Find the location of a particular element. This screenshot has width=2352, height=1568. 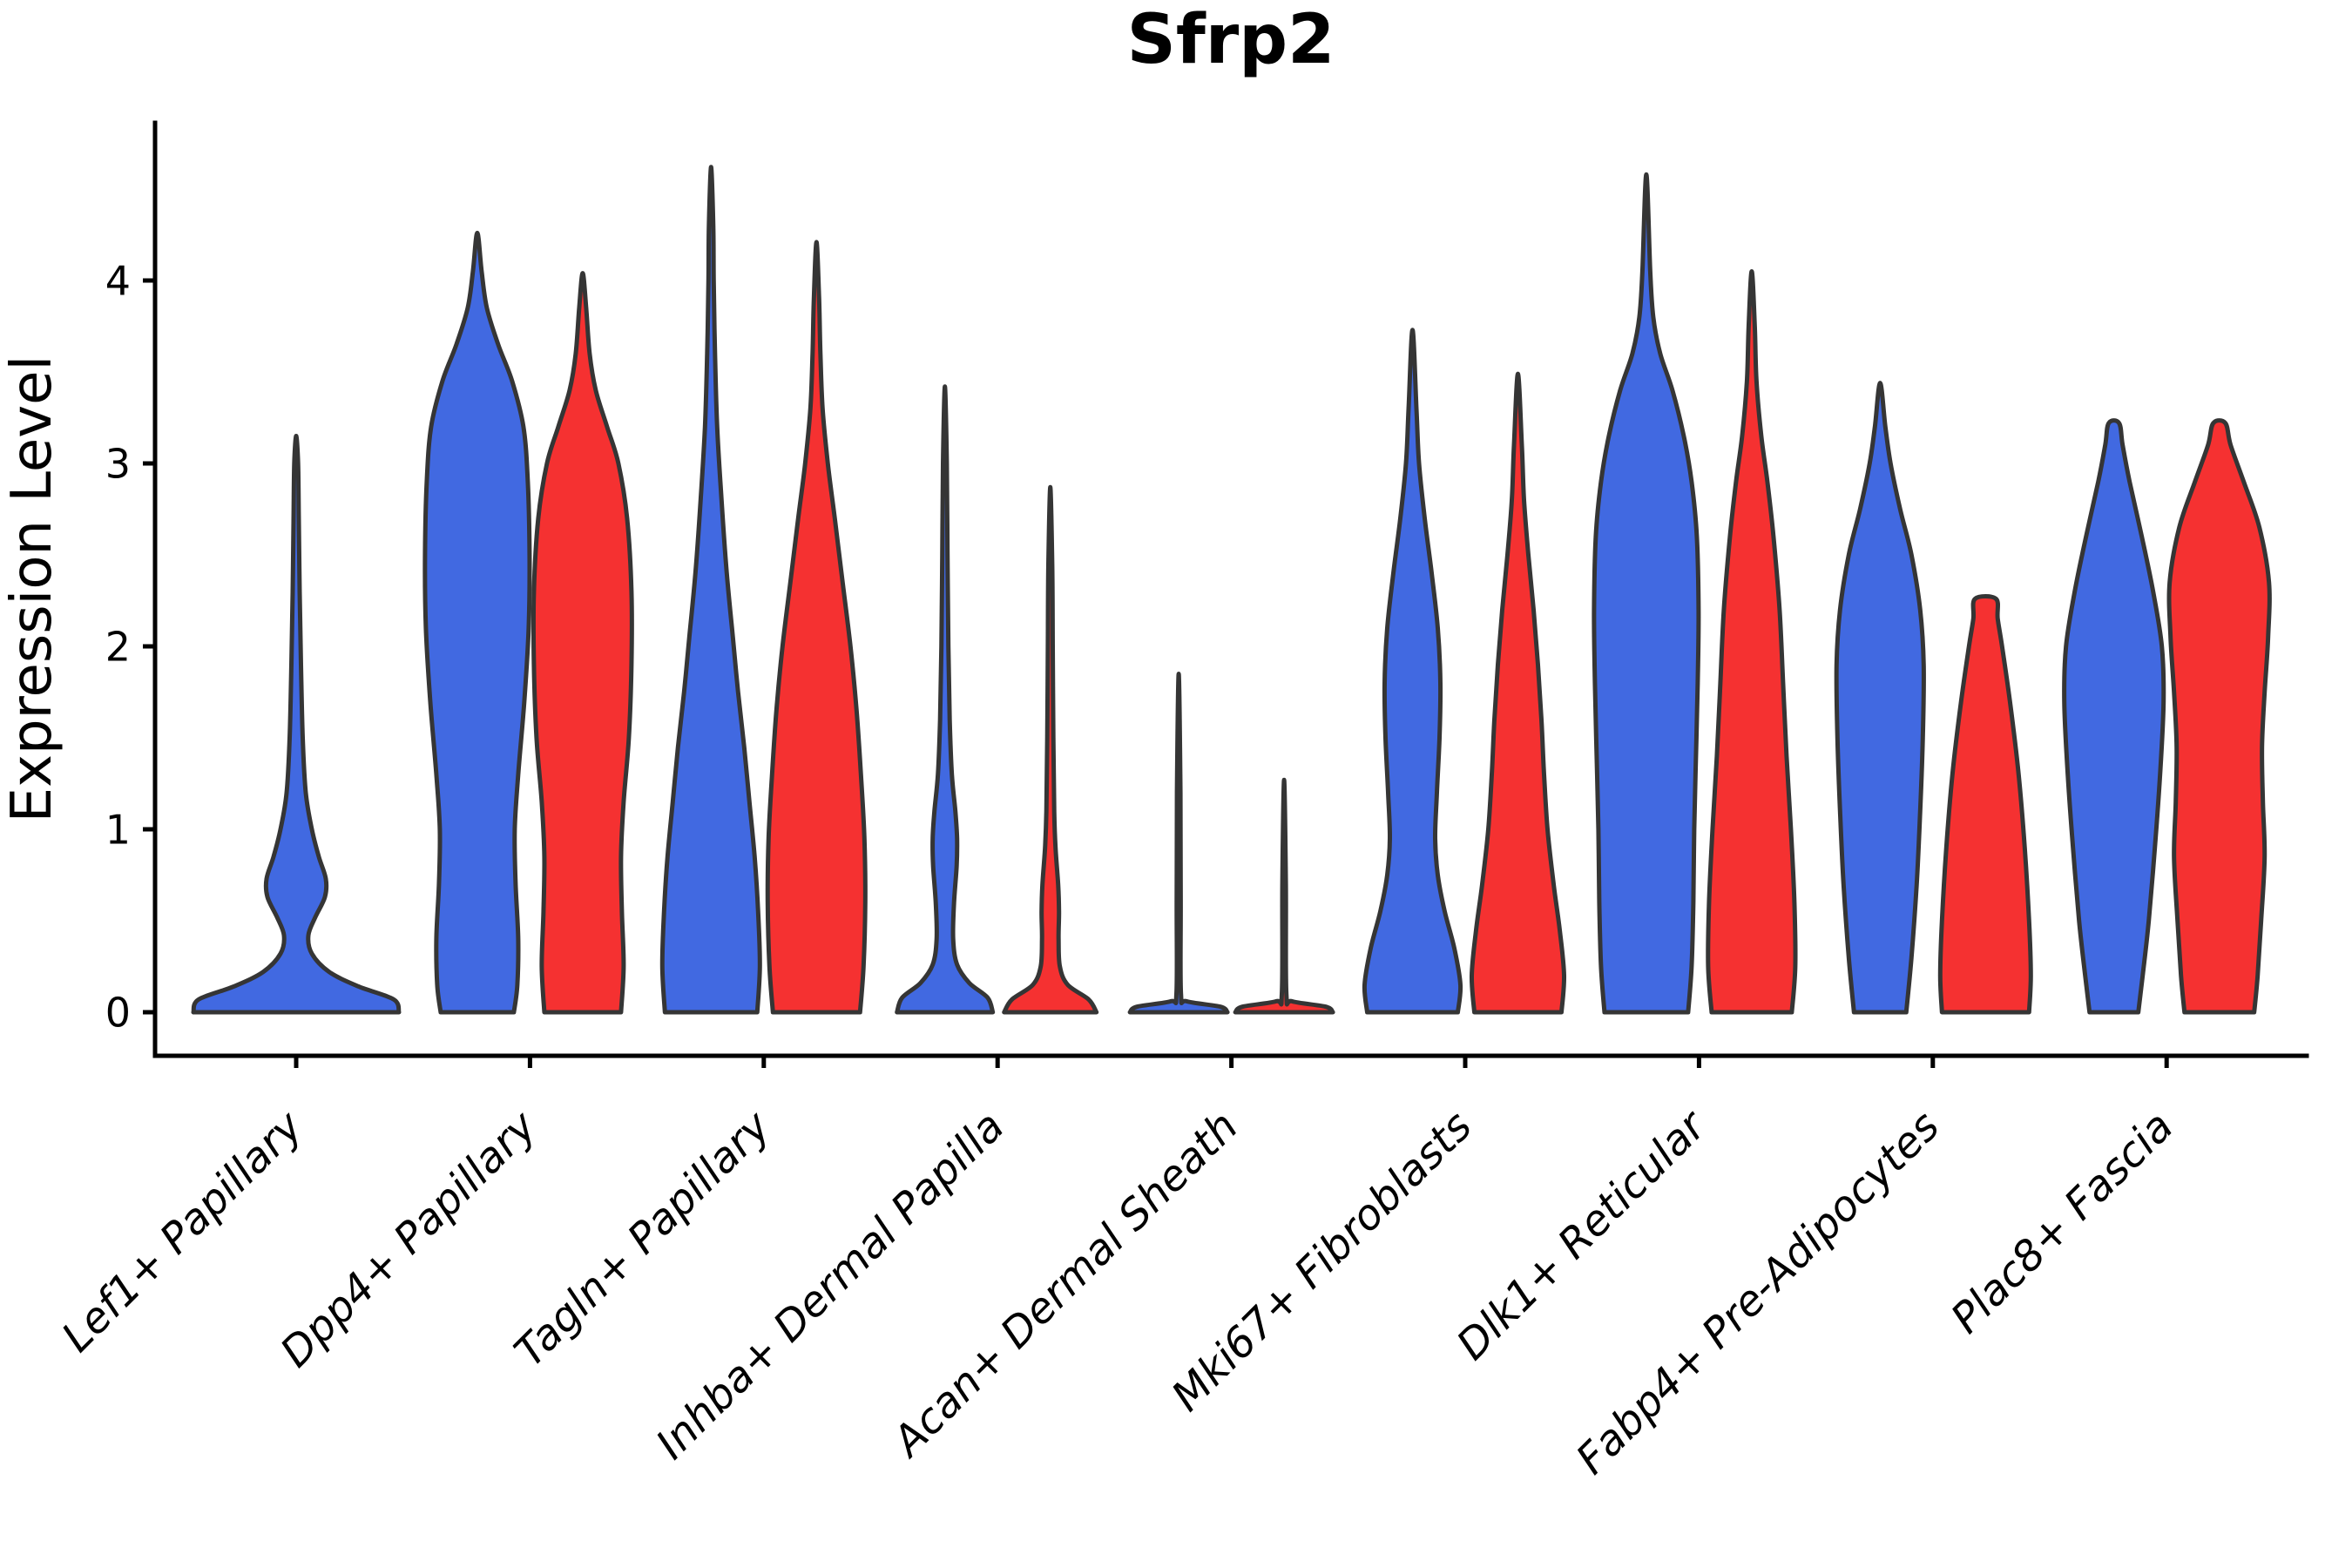

y-tick-label: 4 is located at coordinates (118, 281).